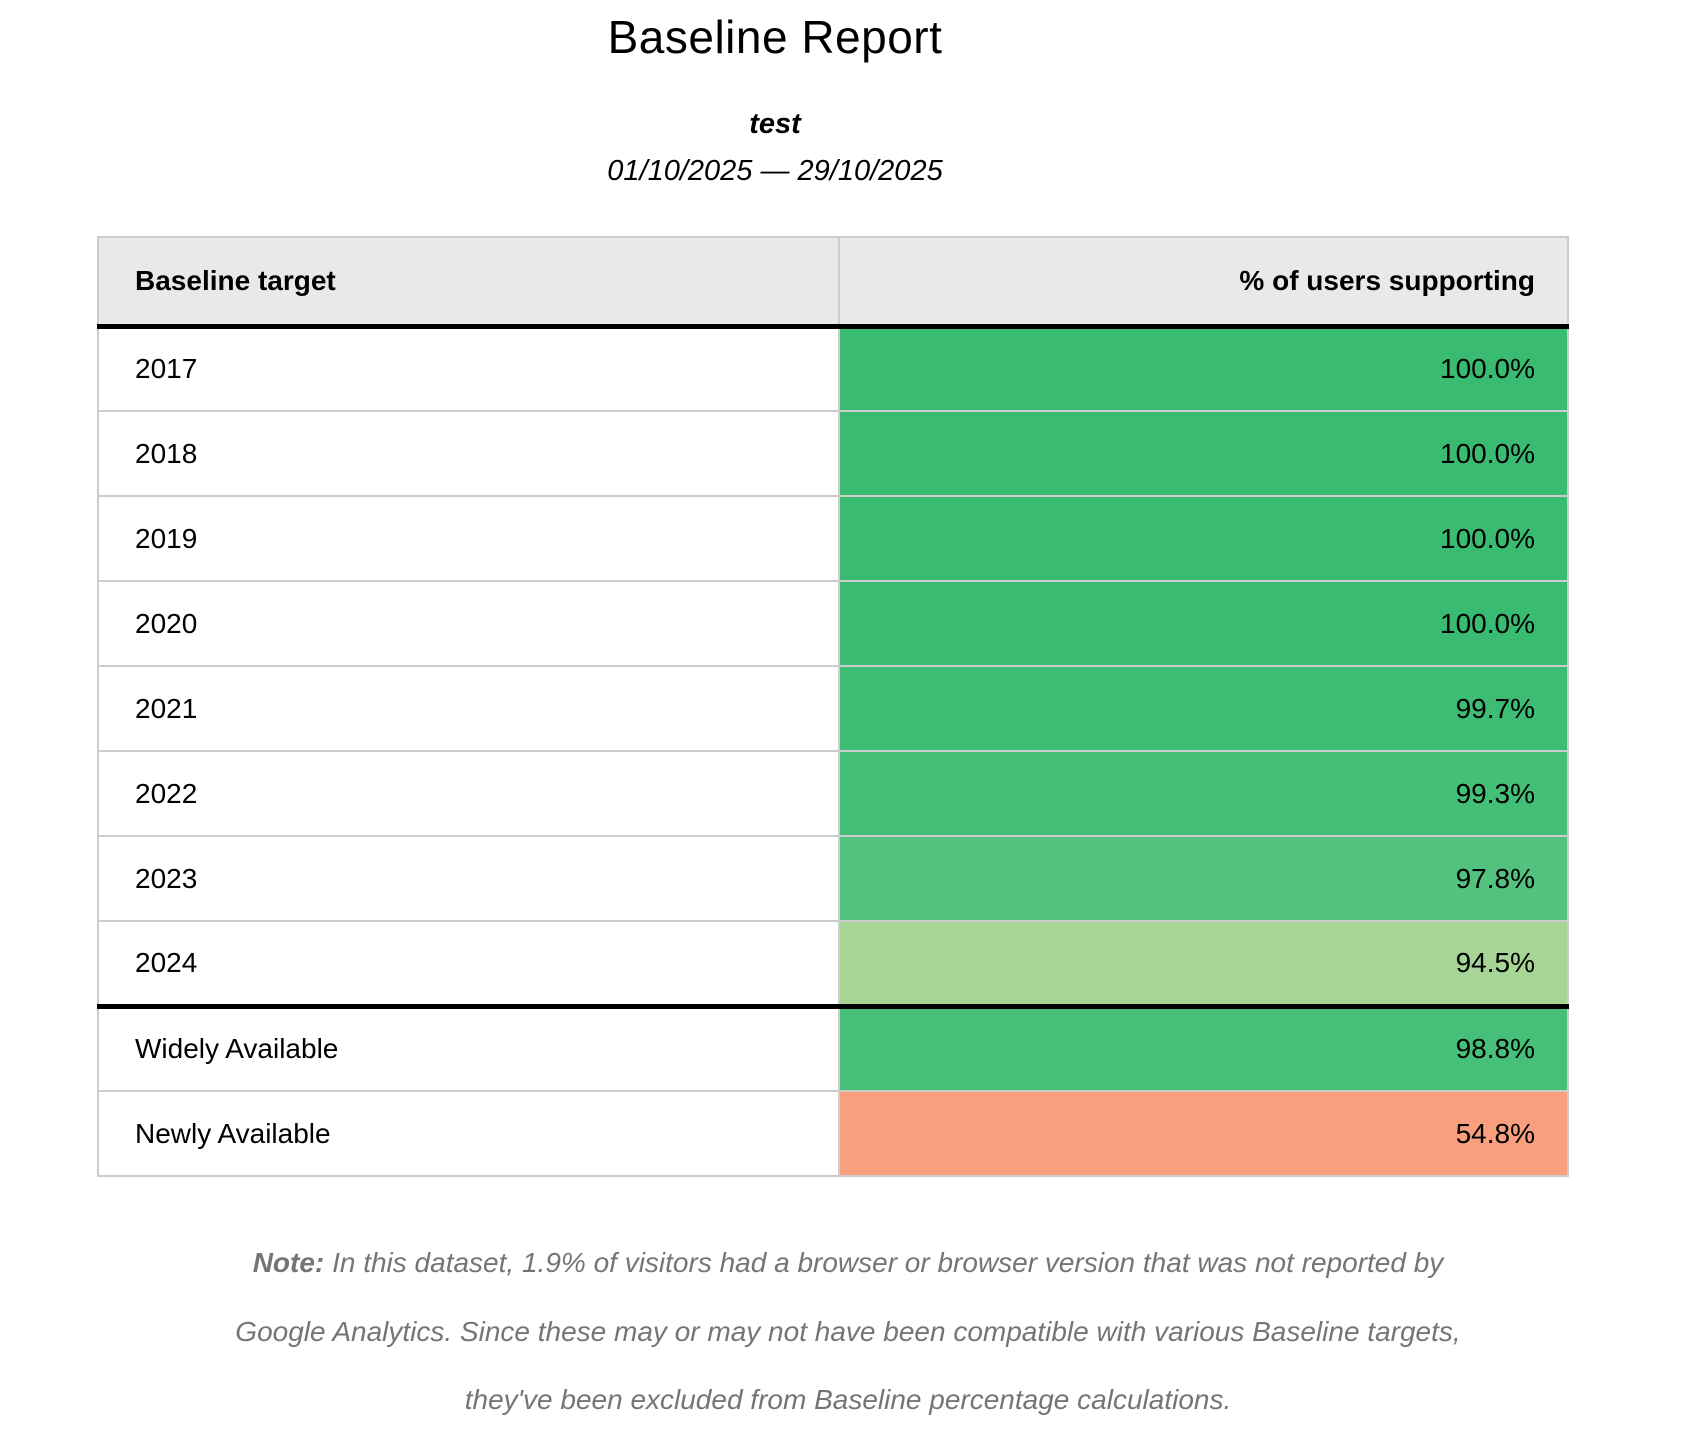 The width and height of the screenshot is (1696, 1448). What do you see at coordinates (1203, 708) in the screenshot?
I see `row-value: 99.7%` at bounding box center [1203, 708].